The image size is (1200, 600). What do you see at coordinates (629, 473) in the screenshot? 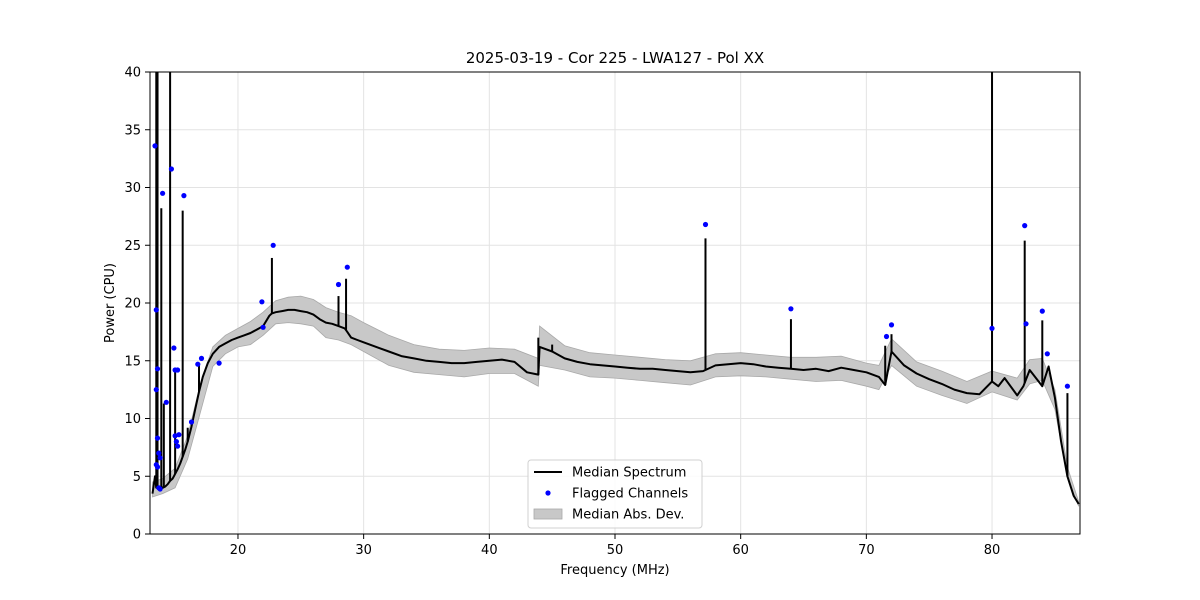
I see `legend-entry-median-spectrum: Median Spectrum` at bounding box center [629, 473].